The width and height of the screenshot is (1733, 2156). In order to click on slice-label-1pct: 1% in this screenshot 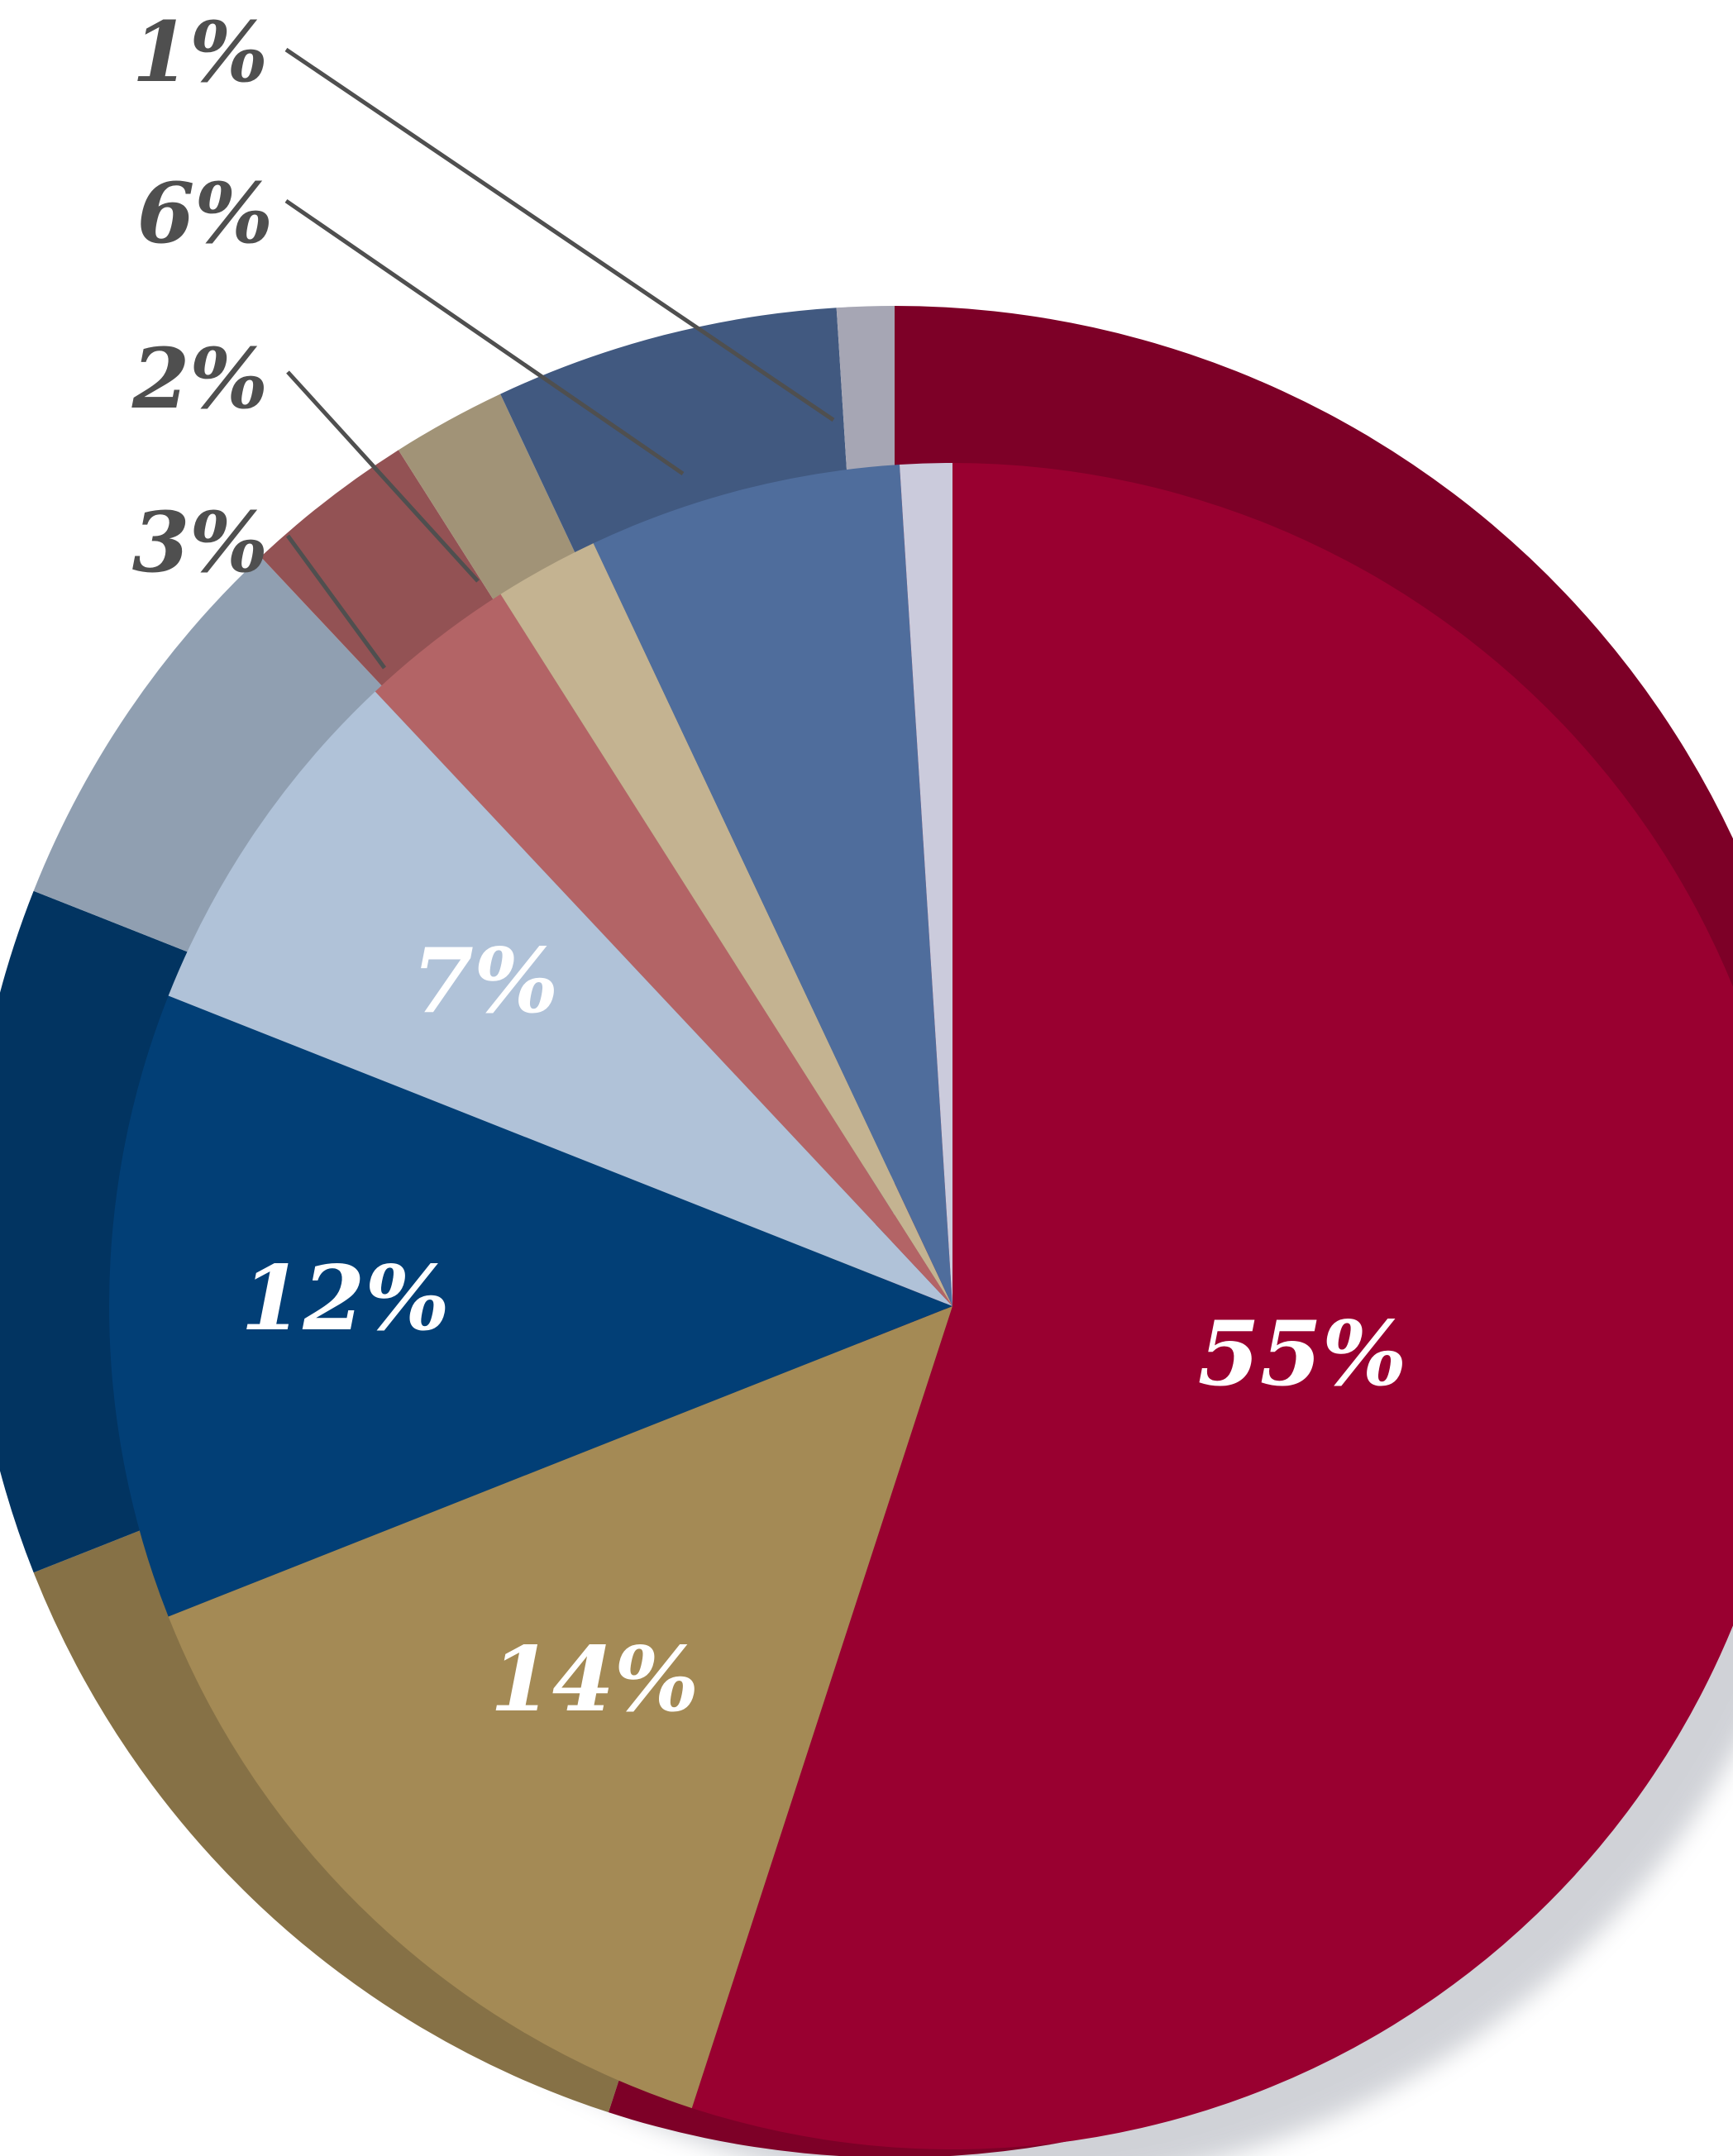, I will do `click(200, 52)`.